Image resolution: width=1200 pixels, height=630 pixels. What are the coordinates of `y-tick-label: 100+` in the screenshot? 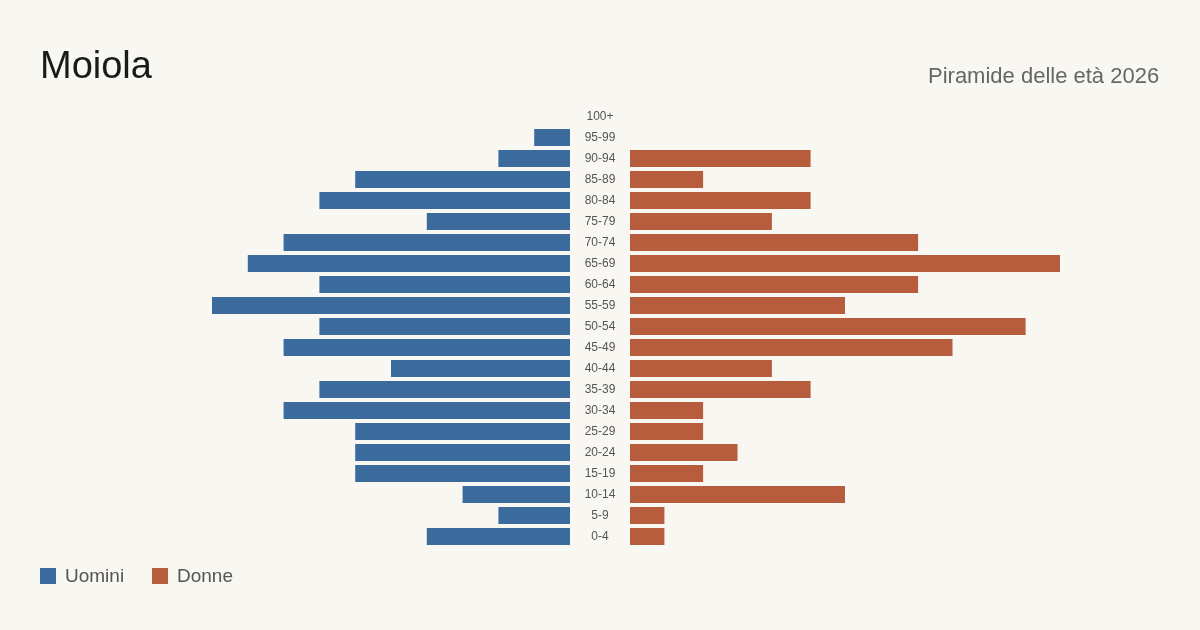 It's located at (600, 115).